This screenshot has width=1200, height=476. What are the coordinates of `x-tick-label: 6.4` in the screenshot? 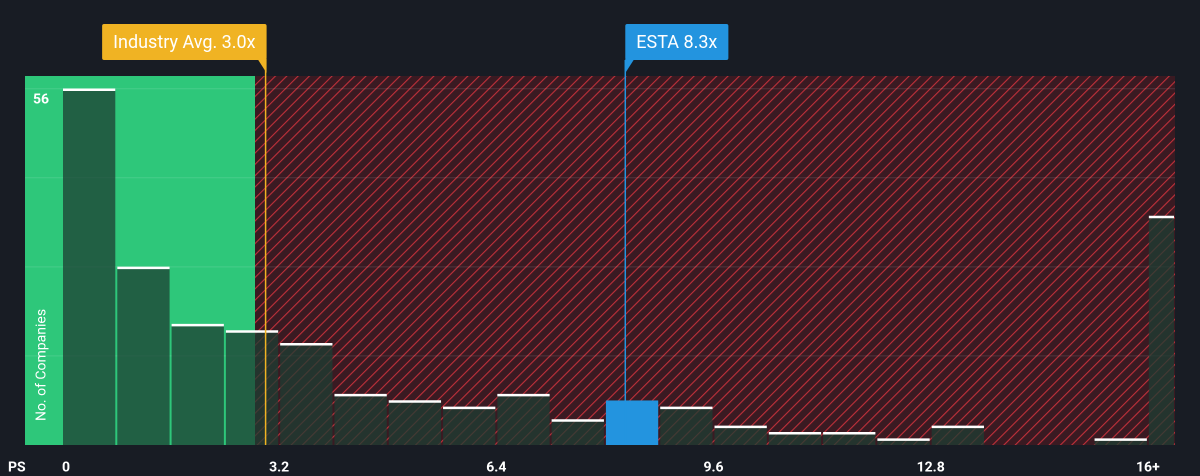 It's located at (496, 468).